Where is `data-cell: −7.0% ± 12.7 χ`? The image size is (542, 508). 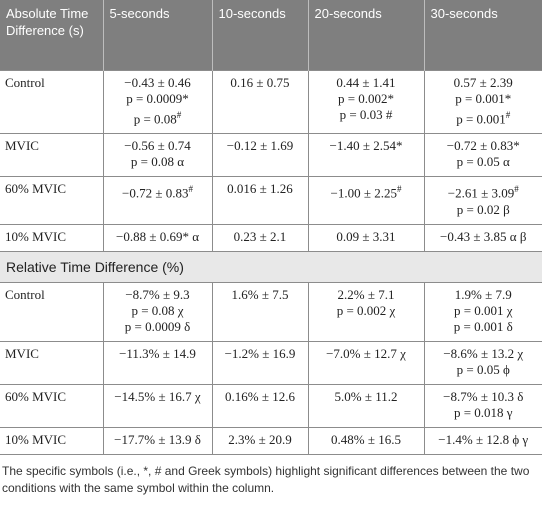 data-cell: −7.0% ± 12.7 χ is located at coordinates (365, 362).